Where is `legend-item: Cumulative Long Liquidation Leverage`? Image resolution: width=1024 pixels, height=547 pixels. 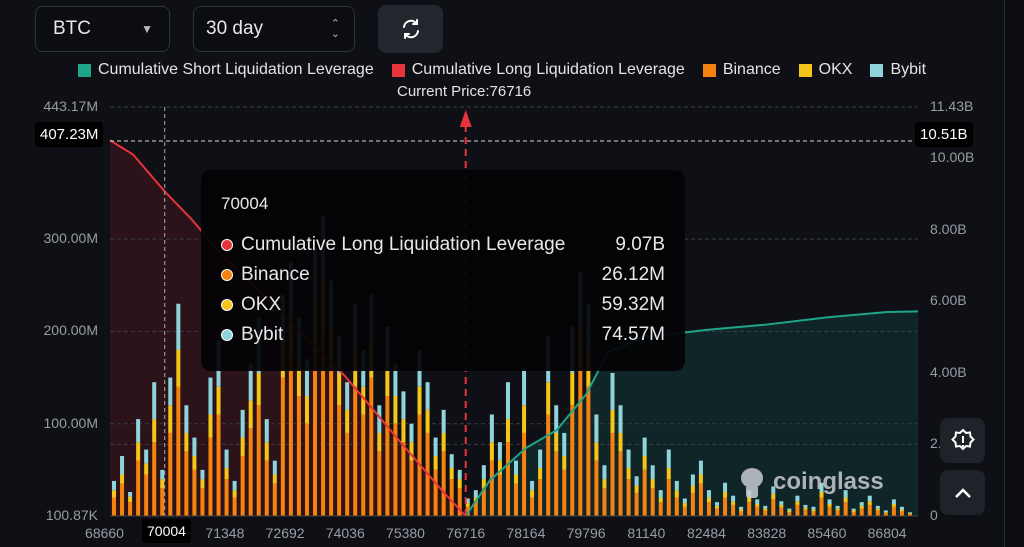
legend-item: Cumulative Long Liquidation Leverage is located at coordinates (538, 70).